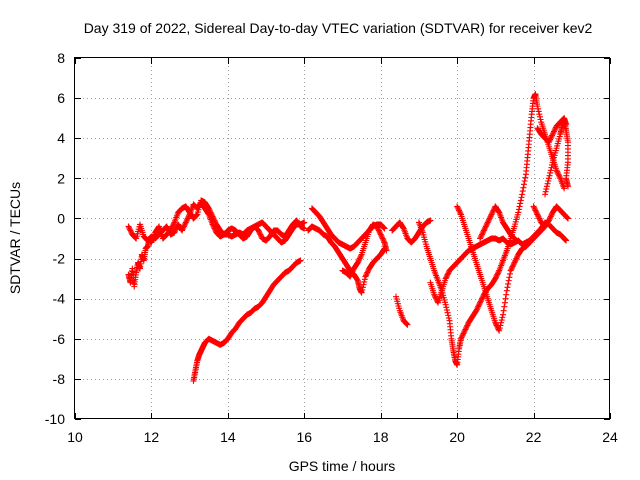 The height and width of the screenshot is (480, 640). What do you see at coordinates (346, 259) in the screenshot?
I see `series-track-e` at bounding box center [346, 259].